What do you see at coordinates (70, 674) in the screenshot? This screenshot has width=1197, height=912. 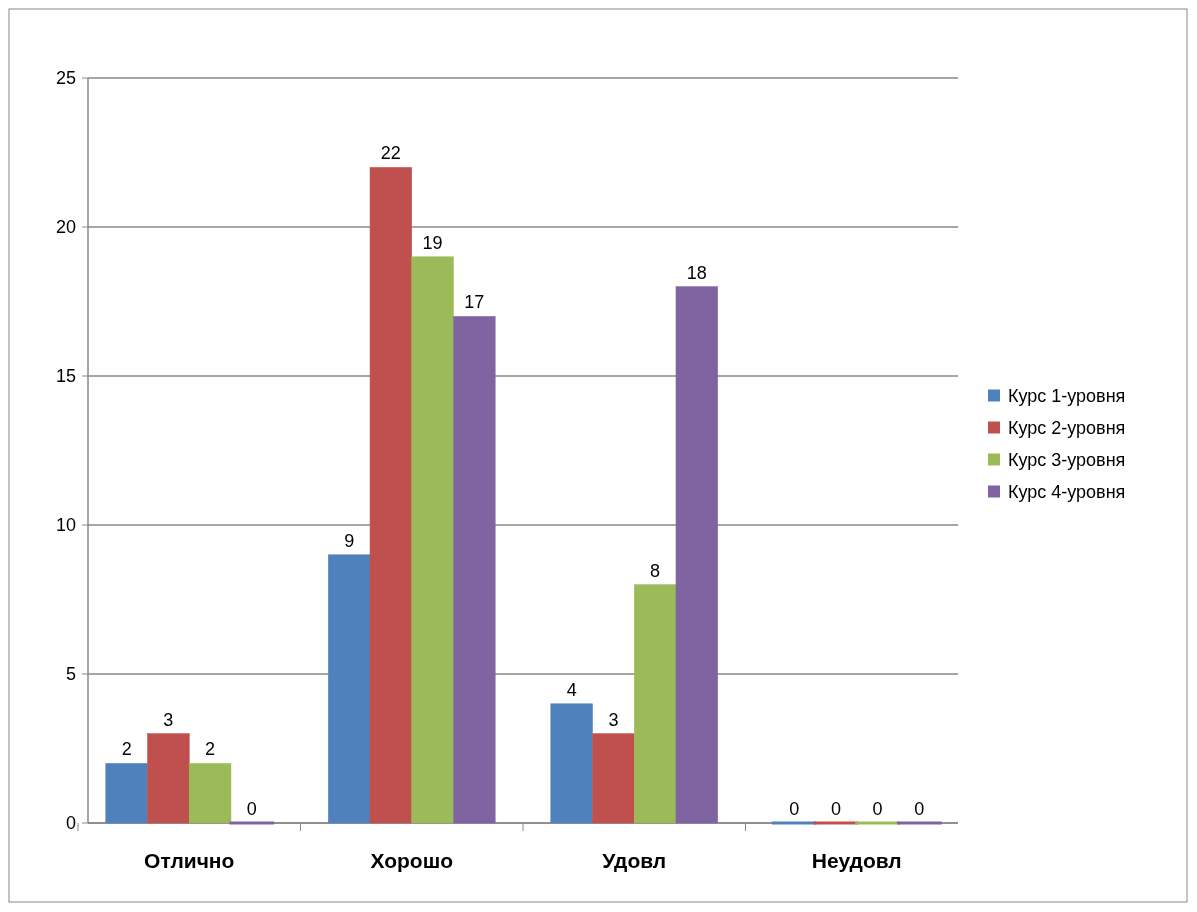 I see `y-tick-label: 5` at bounding box center [70, 674].